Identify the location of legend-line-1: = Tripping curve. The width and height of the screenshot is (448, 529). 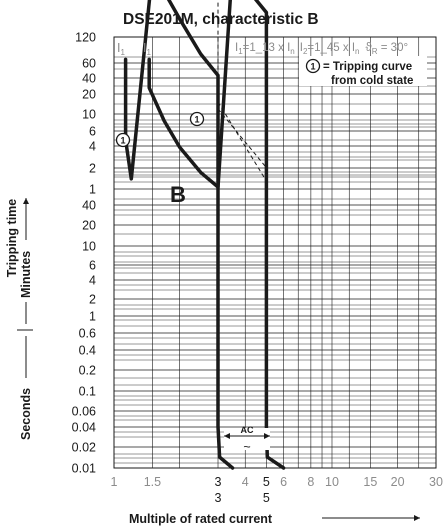
(367, 67).